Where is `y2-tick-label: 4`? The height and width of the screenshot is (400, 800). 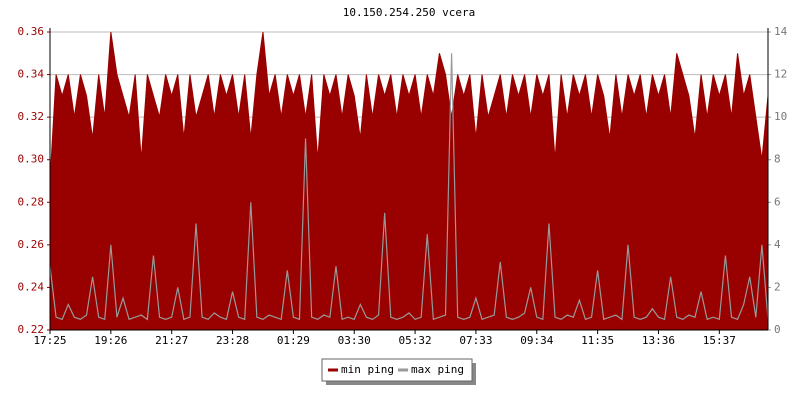 y2-tick-label: 4 is located at coordinates (777, 244).